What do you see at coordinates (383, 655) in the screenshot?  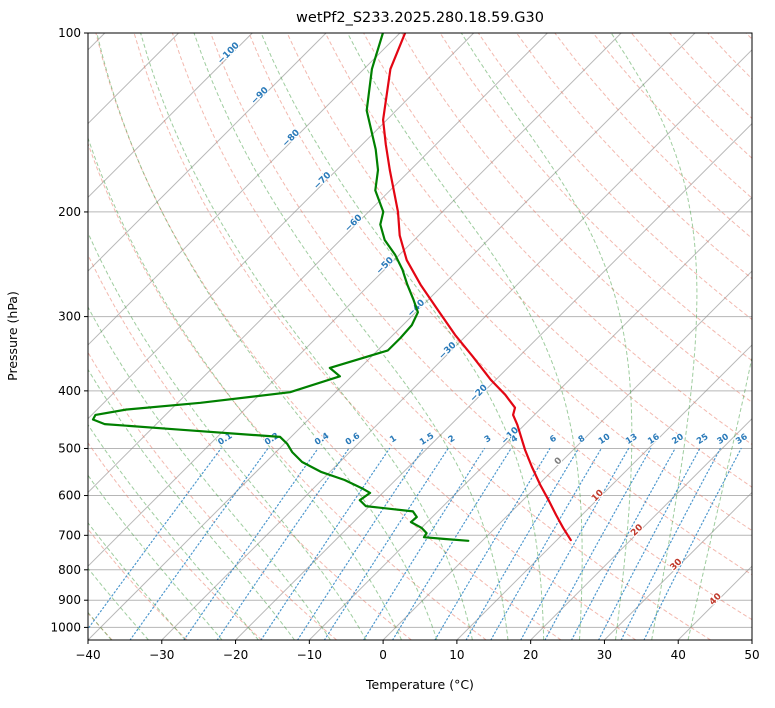 I see `x-tick-label: 0` at bounding box center [383, 655].